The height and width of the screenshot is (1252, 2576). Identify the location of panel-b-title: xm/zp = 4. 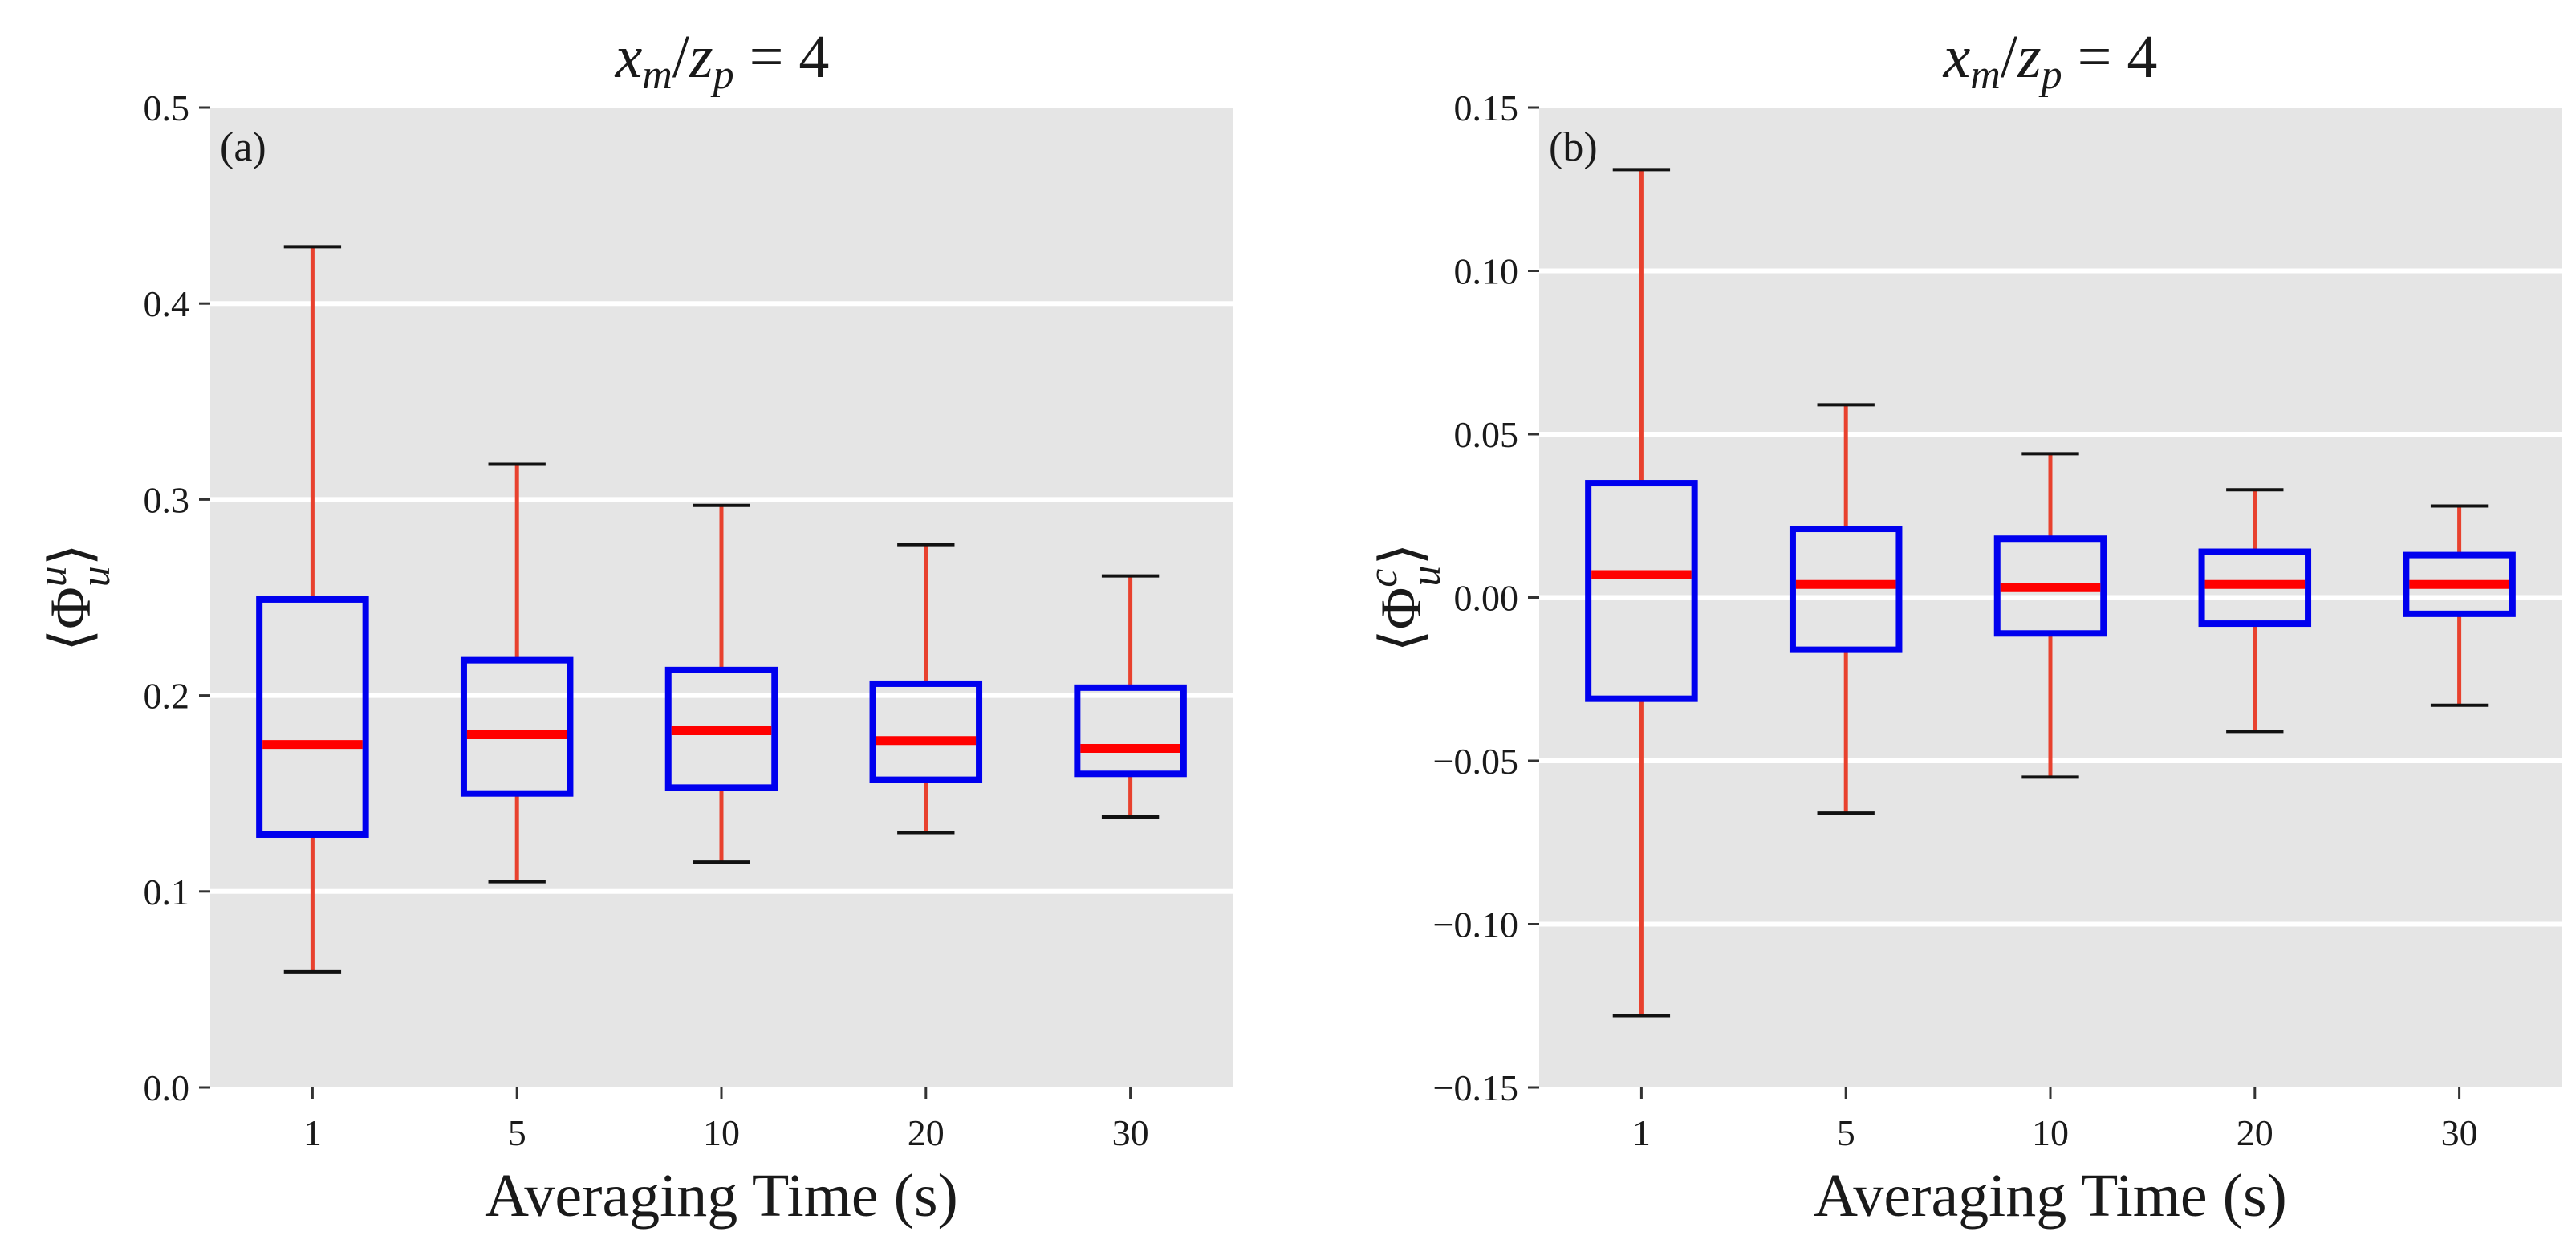
(2051, 61).